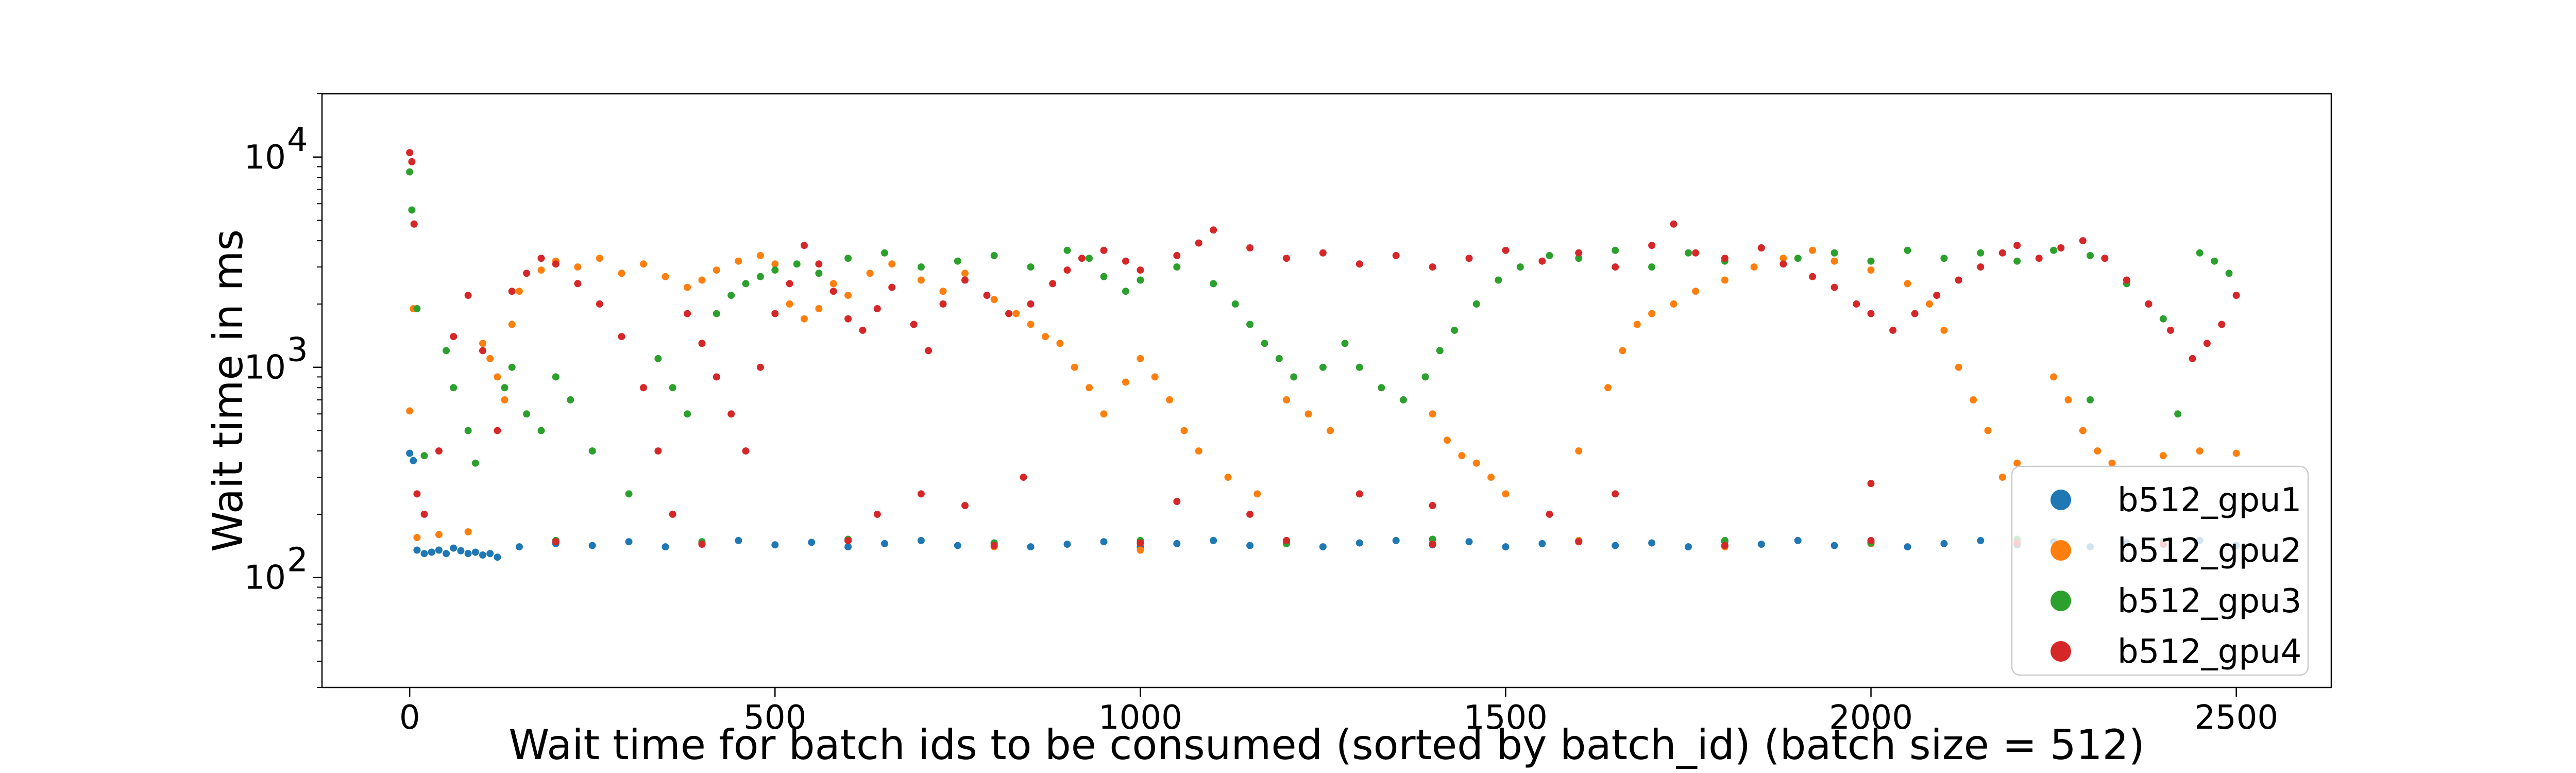 The height and width of the screenshot is (773, 2576). Describe the element at coordinates (2236, 718) in the screenshot. I see `x-tick-label: 2500` at that location.